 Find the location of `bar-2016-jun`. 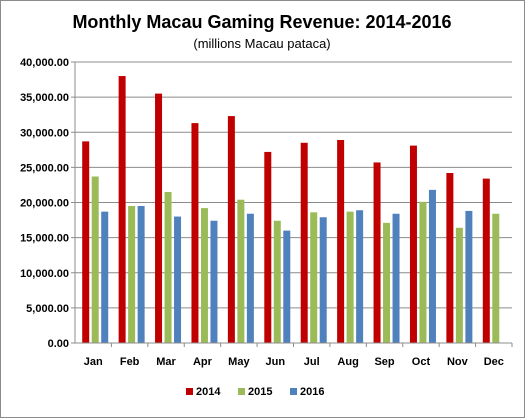

bar-2016-jun is located at coordinates (287, 286).